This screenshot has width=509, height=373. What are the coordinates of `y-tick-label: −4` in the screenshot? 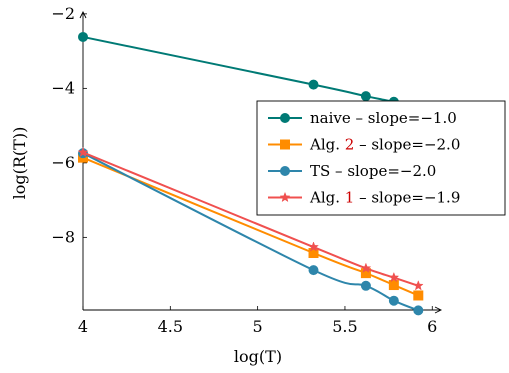 It's located at (63, 87).